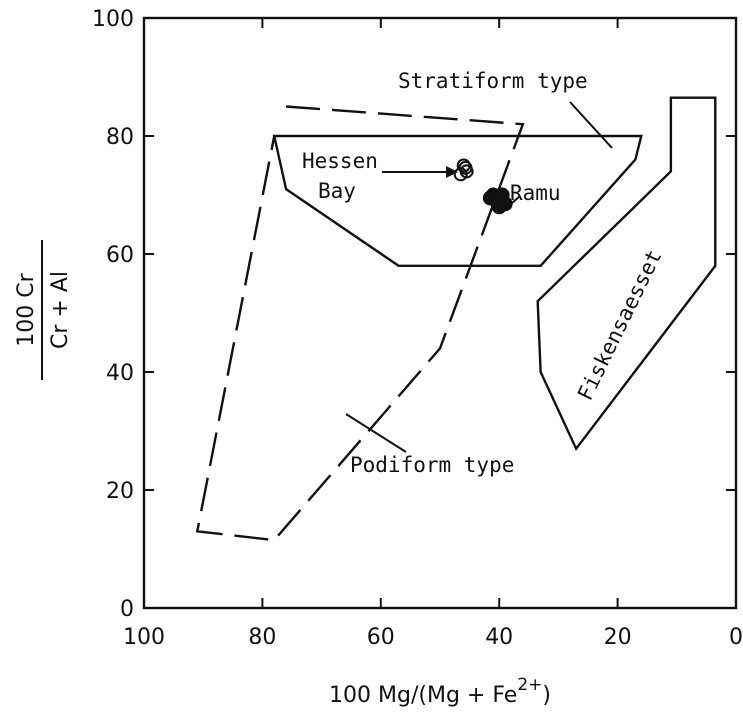  I want to click on y-tick-label: 20, so click(120, 491).